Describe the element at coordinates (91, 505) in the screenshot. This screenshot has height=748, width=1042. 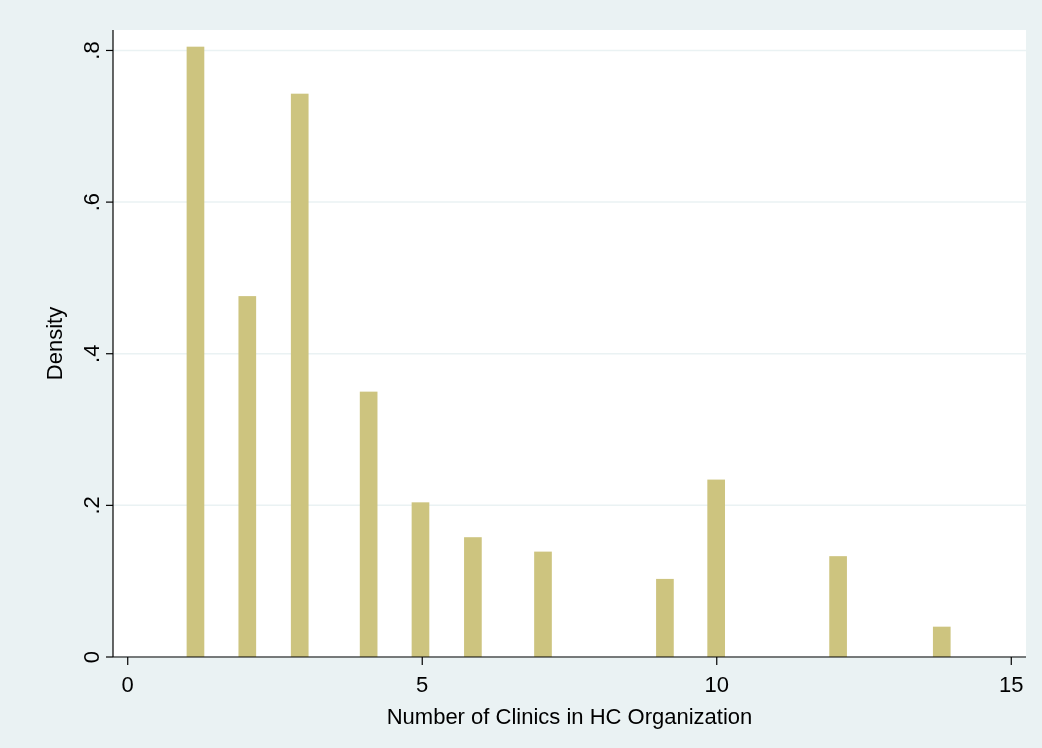
I see `y-tick-label: .2` at that location.